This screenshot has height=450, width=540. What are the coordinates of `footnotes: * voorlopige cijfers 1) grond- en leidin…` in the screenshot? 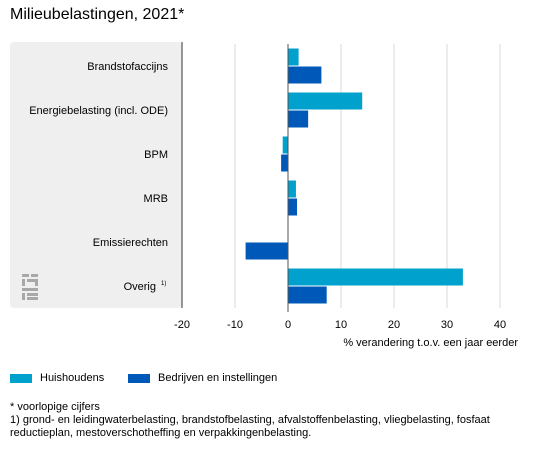 It's located at (270, 420).